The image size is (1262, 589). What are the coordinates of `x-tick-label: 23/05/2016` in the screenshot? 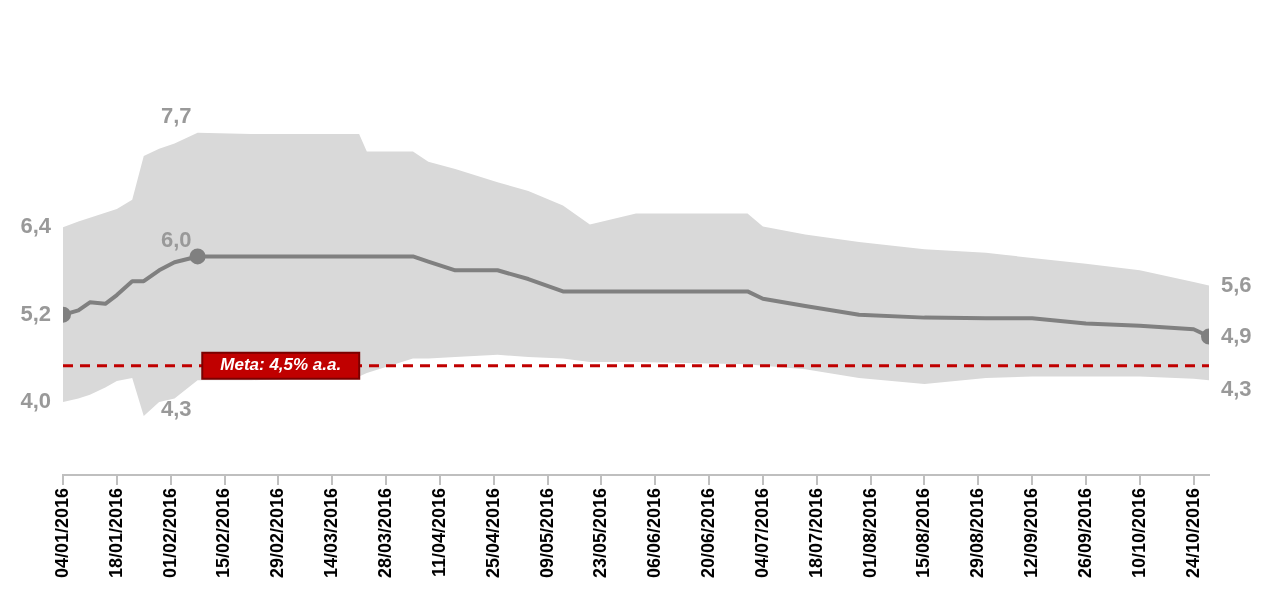 It's located at (600, 533).